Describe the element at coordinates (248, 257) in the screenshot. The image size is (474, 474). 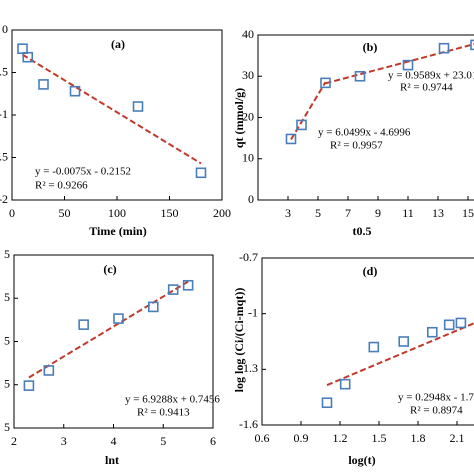
I see `y-tick-label: -0.7` at that location.